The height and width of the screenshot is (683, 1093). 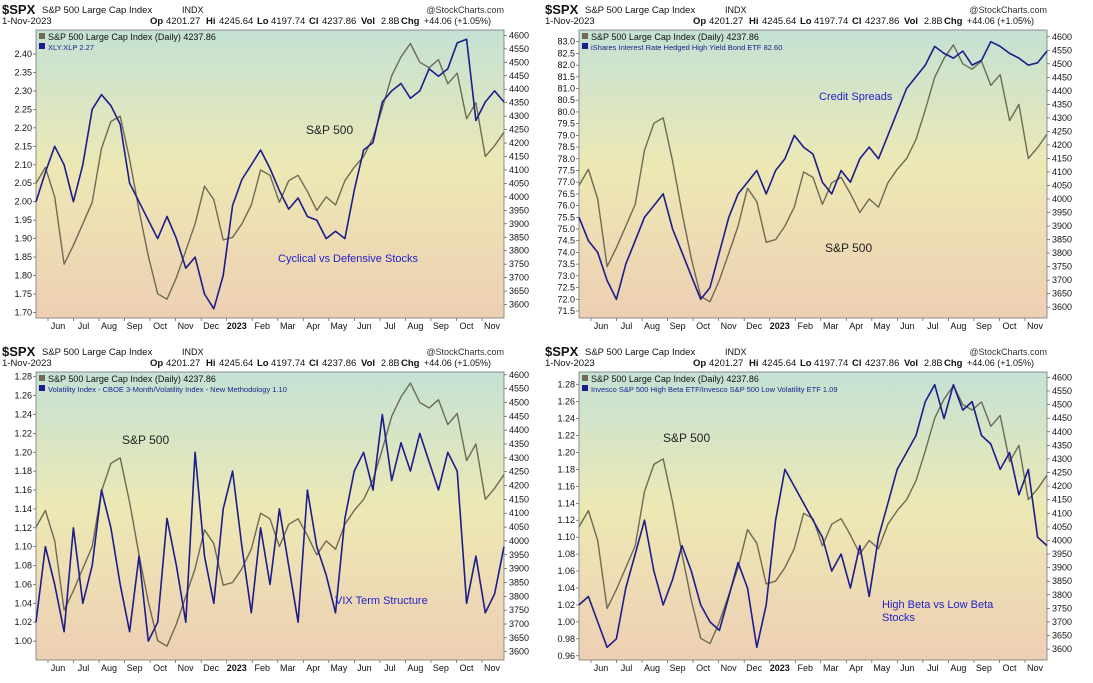 What do you see at coordinates (566, 452) in the screenshot?
I see `left-tick-label: 1.20` at bounding box center [566, 452].